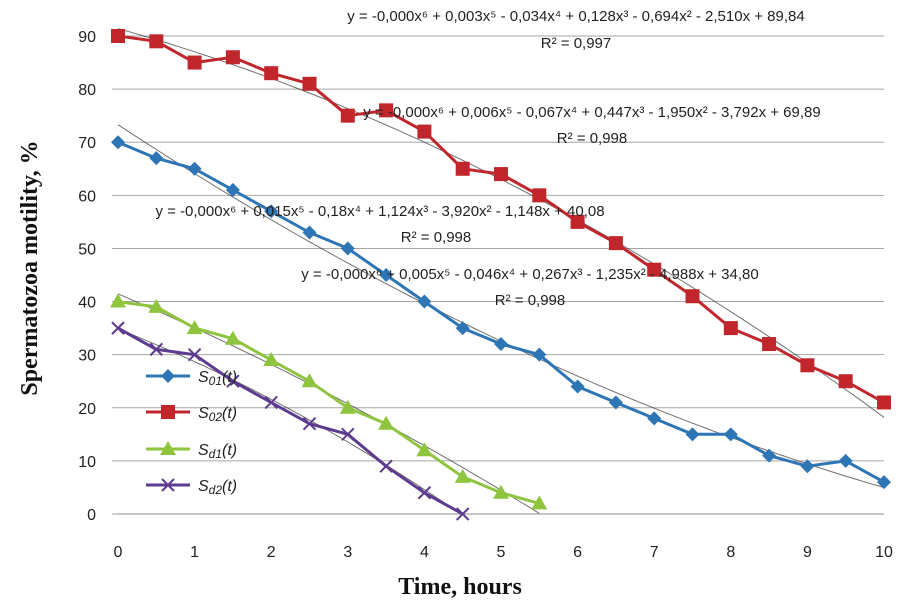 The width and height of the screenshot is (907, 601). Describe the element at coordinates (730, 552) in the screenshot. I see `x-tick-label: 8` at that location.